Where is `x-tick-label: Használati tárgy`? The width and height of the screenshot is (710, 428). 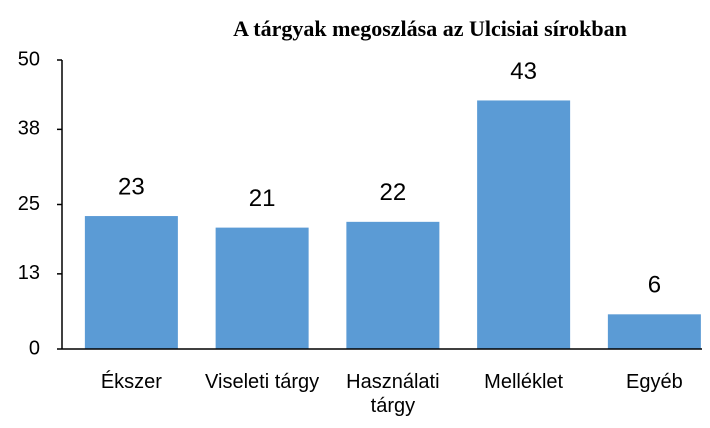
x-tick-label: Használati tárgy is located at coordinates (393, 394).